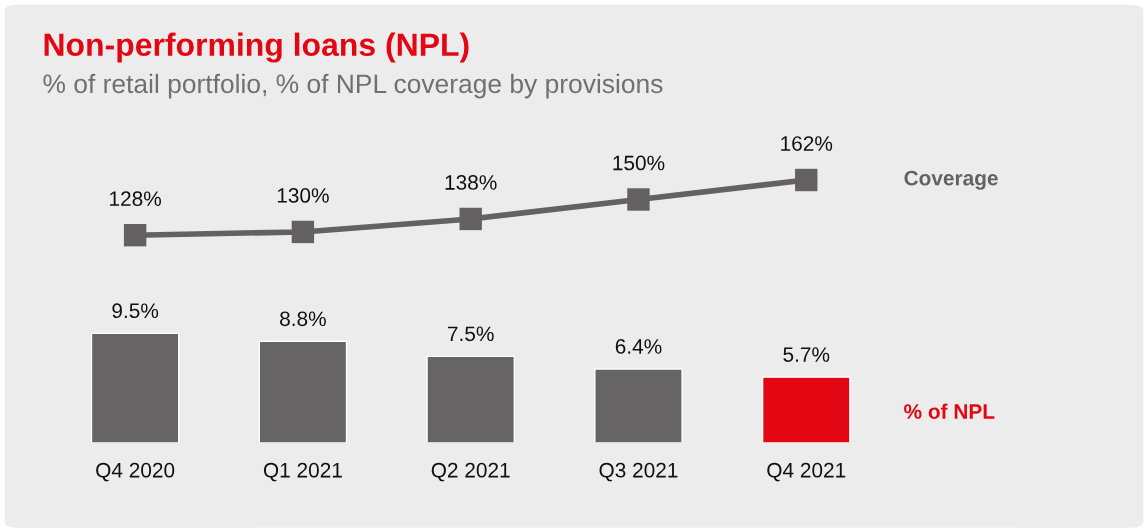  Describe the element at coordinates (951, 180) in the screenshot. I see `text: Coverage` at that location.